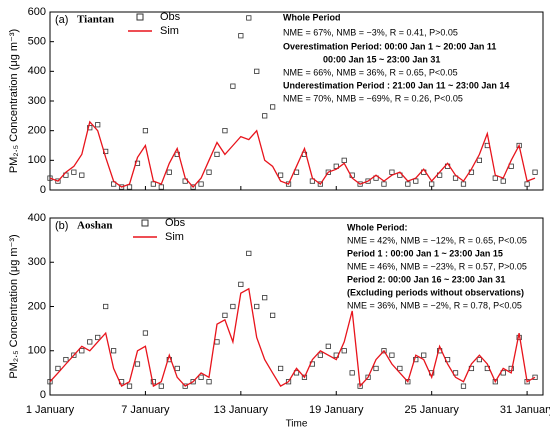 The height and width of the screenshot is (432, 550). I want to click on y-tick-label: 200, so click(37, 131).